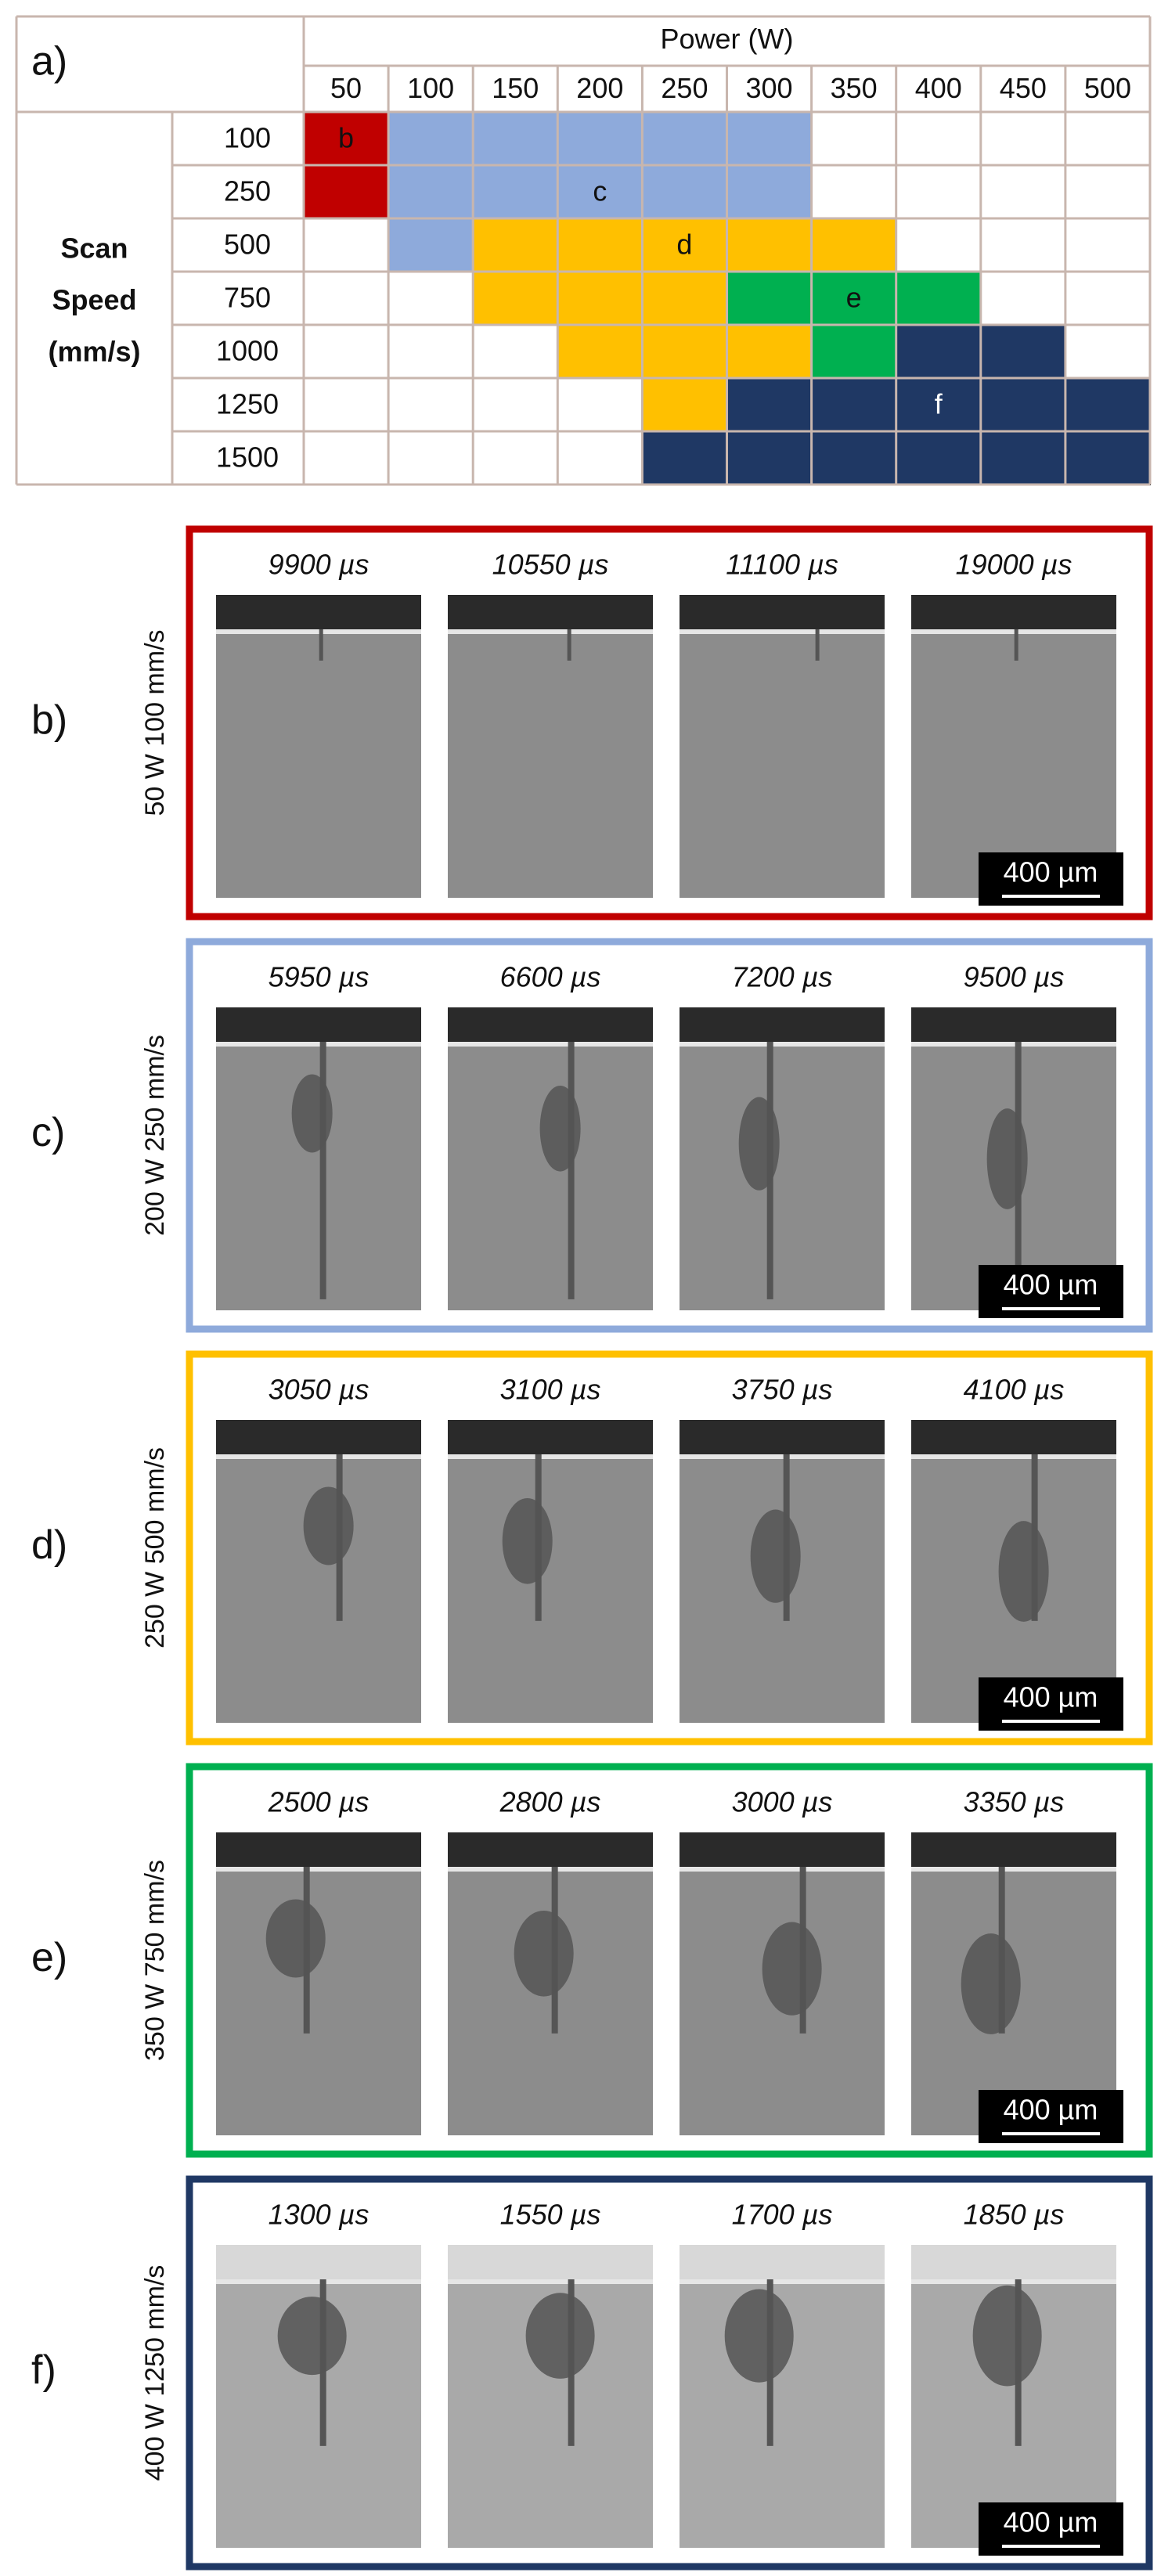  Describe the element at coordinates (1014, 565) in the screenshot. I see `time-label: 19000 µs` at that location.